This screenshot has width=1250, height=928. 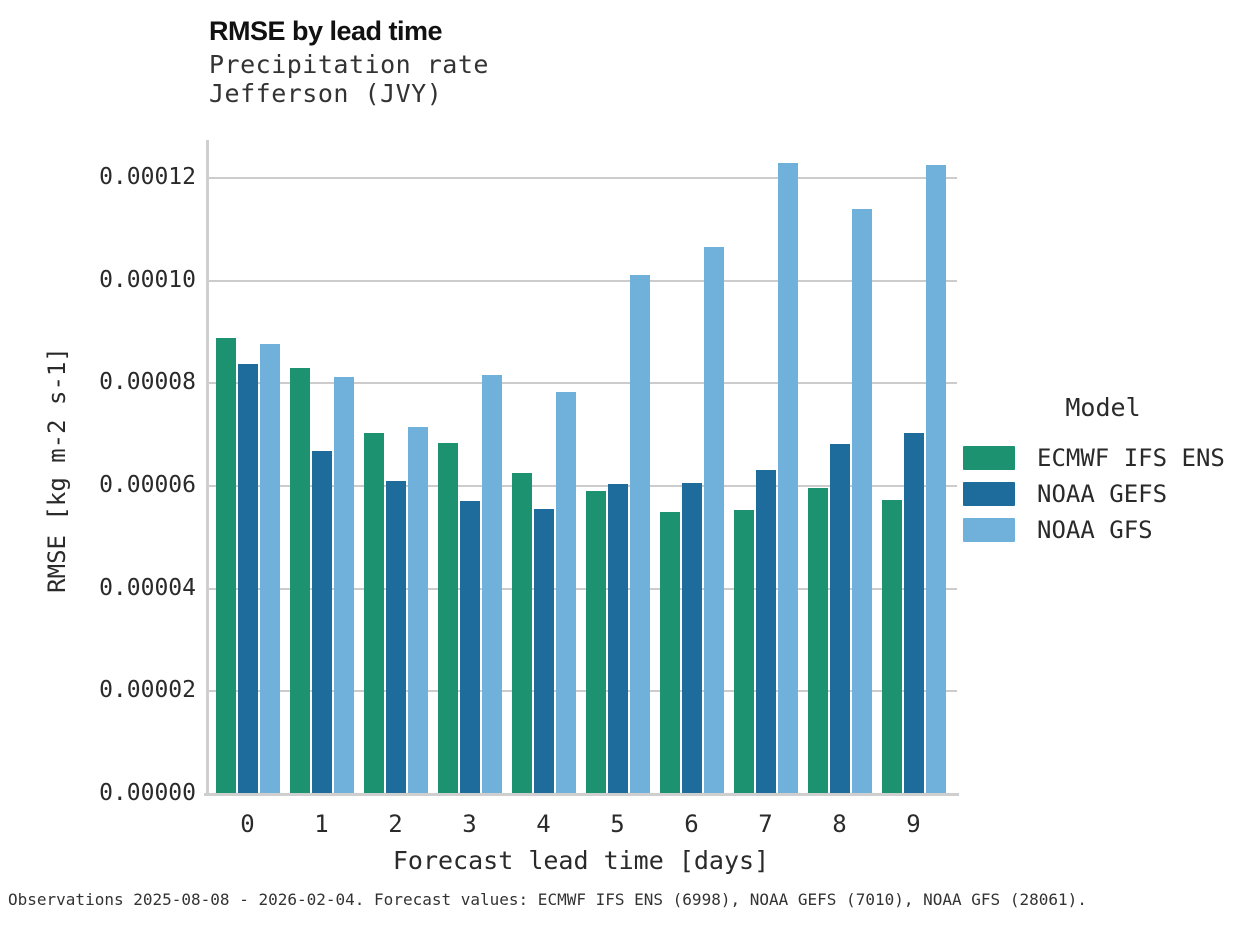 I want to click on bar-noaa-gfs-day7, so click(x=788, y=478).